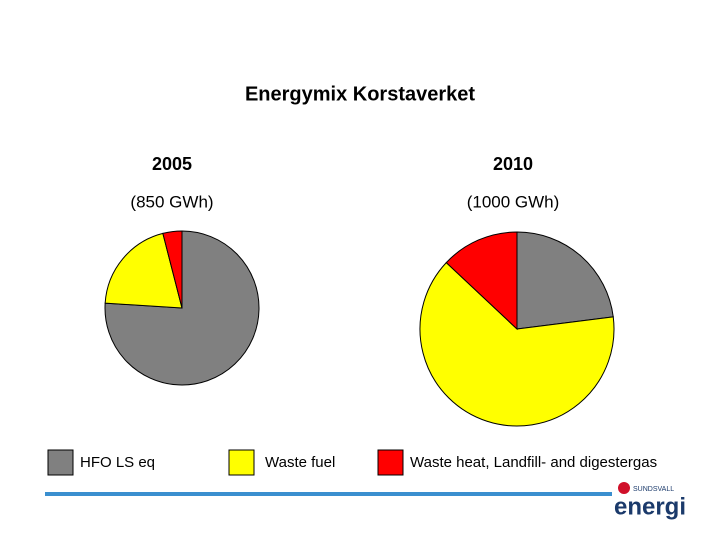 Image resolution: width=720 pixels, height=540 pixels. What do you see at coordinates (117, 462) in the screenshot?
I see `legend-label: HFO LS eq` at bounding box center [117, 462].